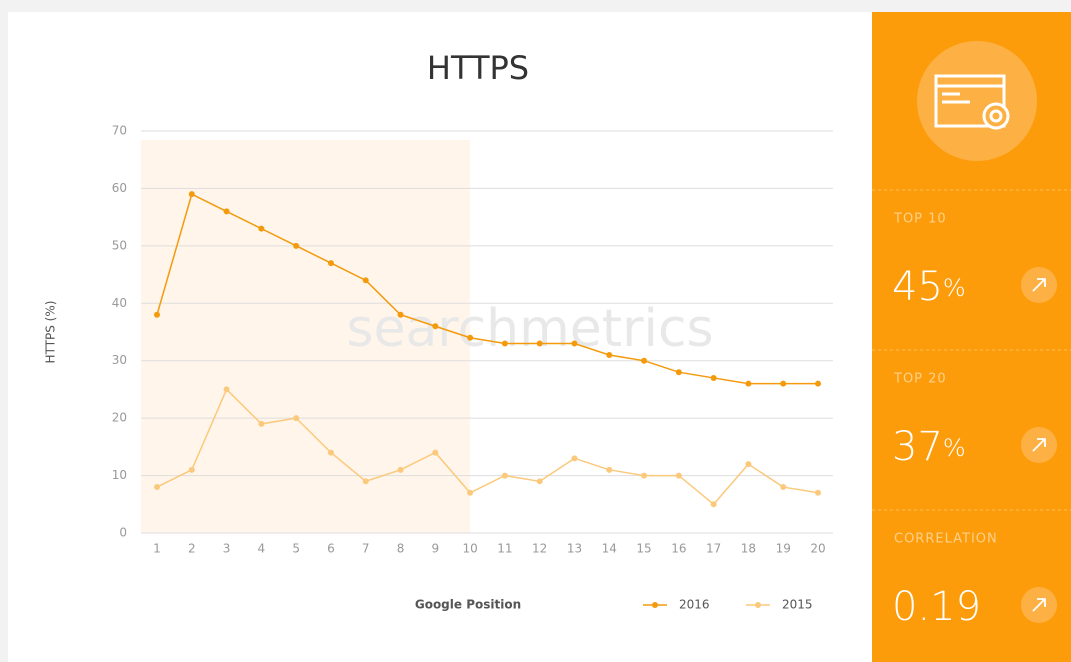 This screenshot has width=1071, height=662. What do you see at coordinates (119, 418) in the screenshot?
I see `y-tick-label: 20` at bounding box center [119, 418].